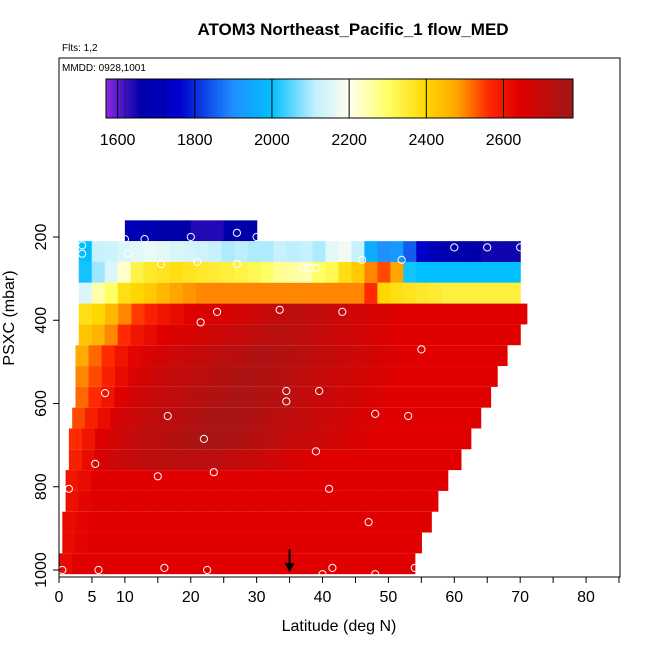  What do you see at coordinates (586, 597) in the screenshot?
I see `x-tick-label: 80` at bounding box center [586, 597].